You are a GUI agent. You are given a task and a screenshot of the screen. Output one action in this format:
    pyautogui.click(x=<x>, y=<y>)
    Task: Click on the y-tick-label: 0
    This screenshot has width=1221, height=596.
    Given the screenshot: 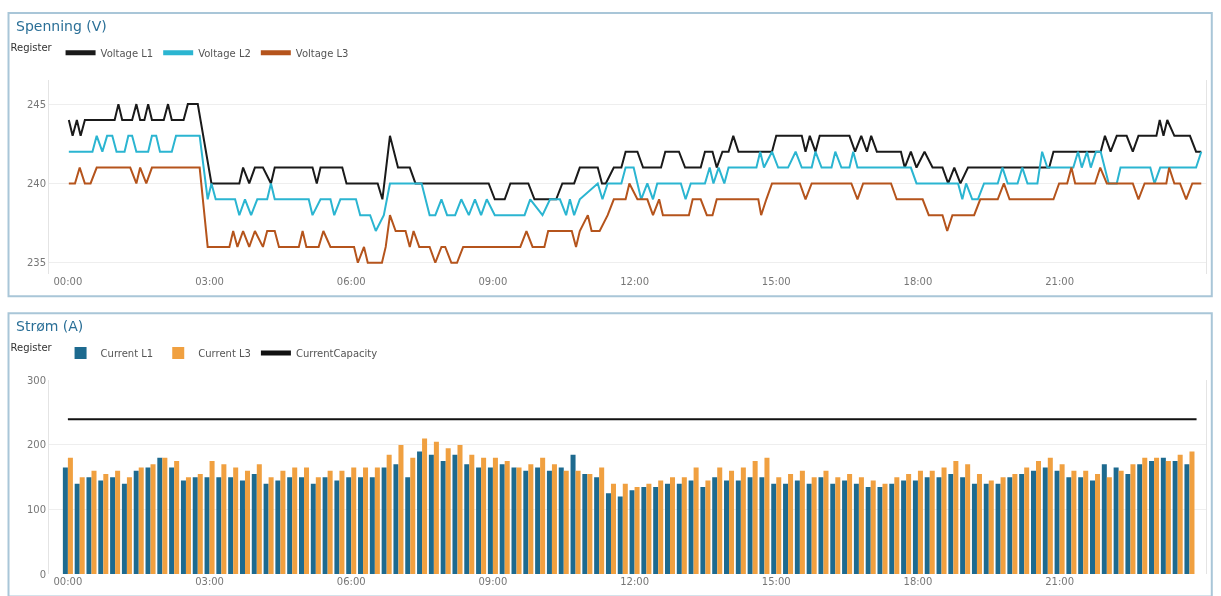 What is the action you would take?
    pyautogui.click(x=42, y=574)
    